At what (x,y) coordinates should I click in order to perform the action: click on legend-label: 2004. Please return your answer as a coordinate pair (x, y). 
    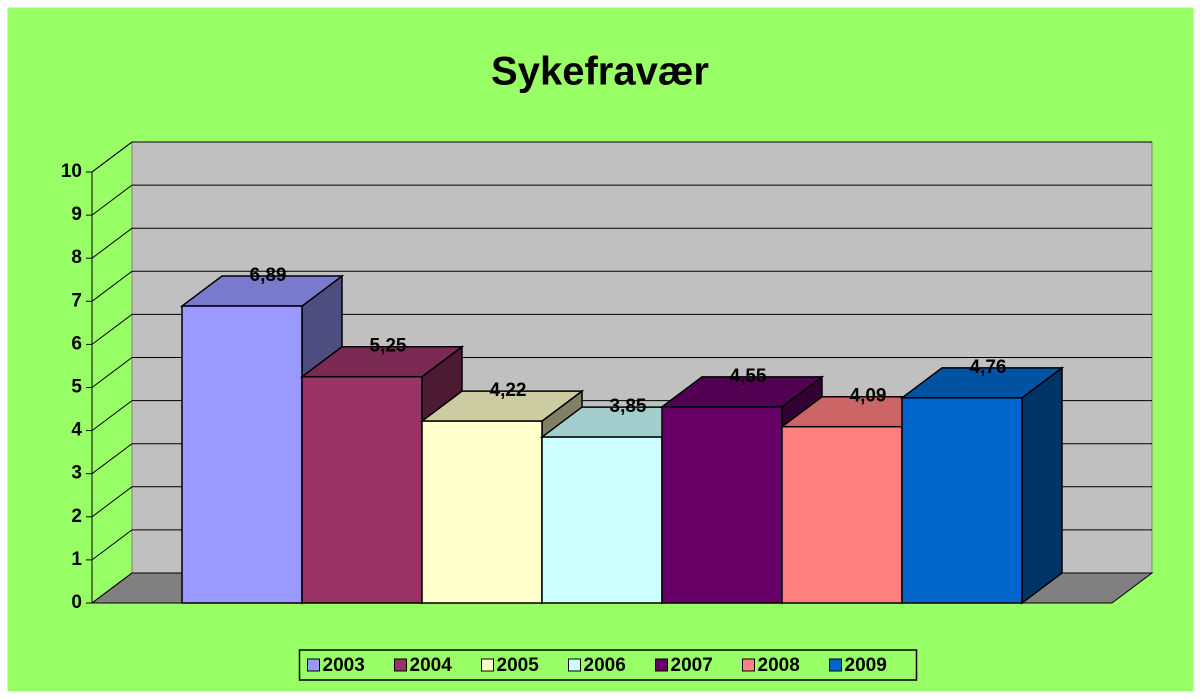
    Looking at the image, I should click on (431, 665).